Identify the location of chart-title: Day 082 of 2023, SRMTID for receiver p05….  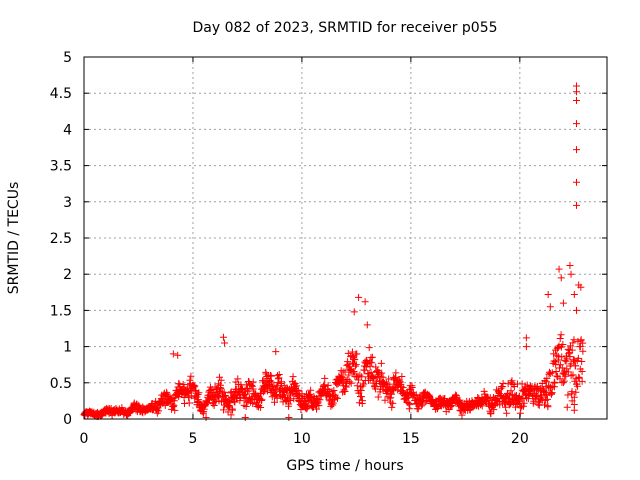
(344, 28).